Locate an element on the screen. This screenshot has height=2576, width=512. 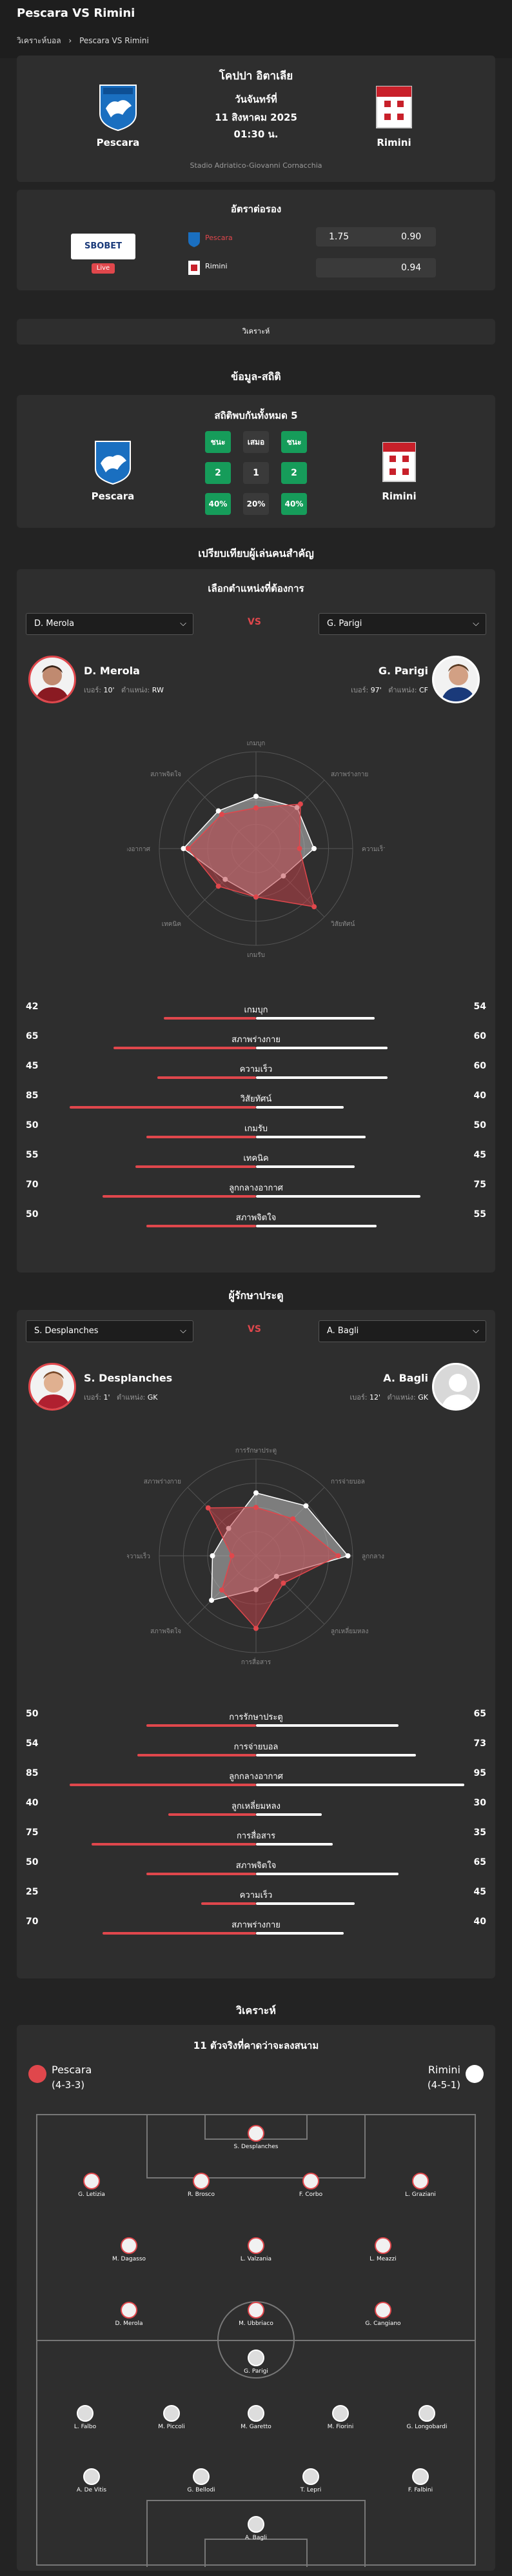
gk-home-select: S. Desplanches ⌵ is located at coordinates (109, 1331).